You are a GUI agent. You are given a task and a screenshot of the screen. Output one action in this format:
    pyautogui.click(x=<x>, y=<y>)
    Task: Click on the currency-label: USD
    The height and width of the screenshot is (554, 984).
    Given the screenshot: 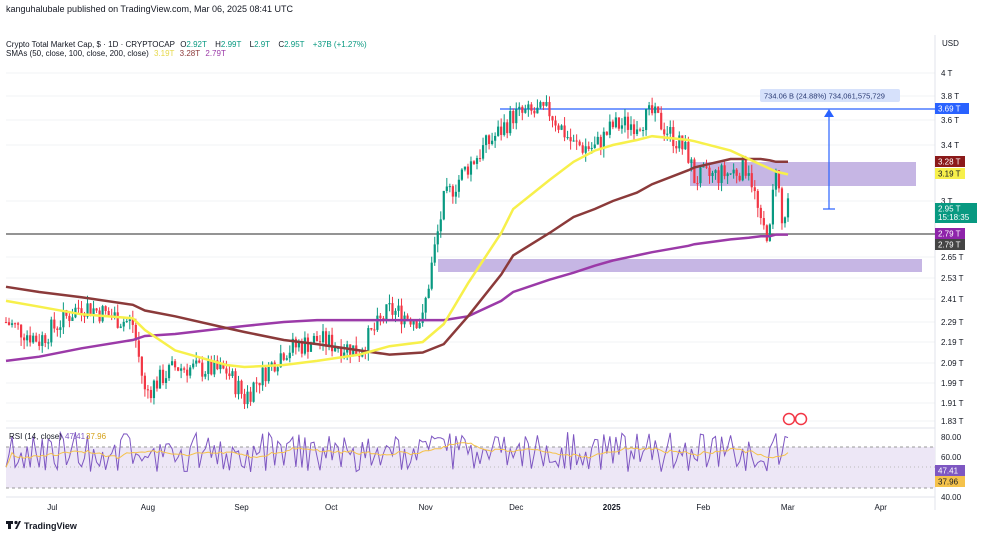 What is the action you would take?
    pyautogui.click(x=950, y=43)
    